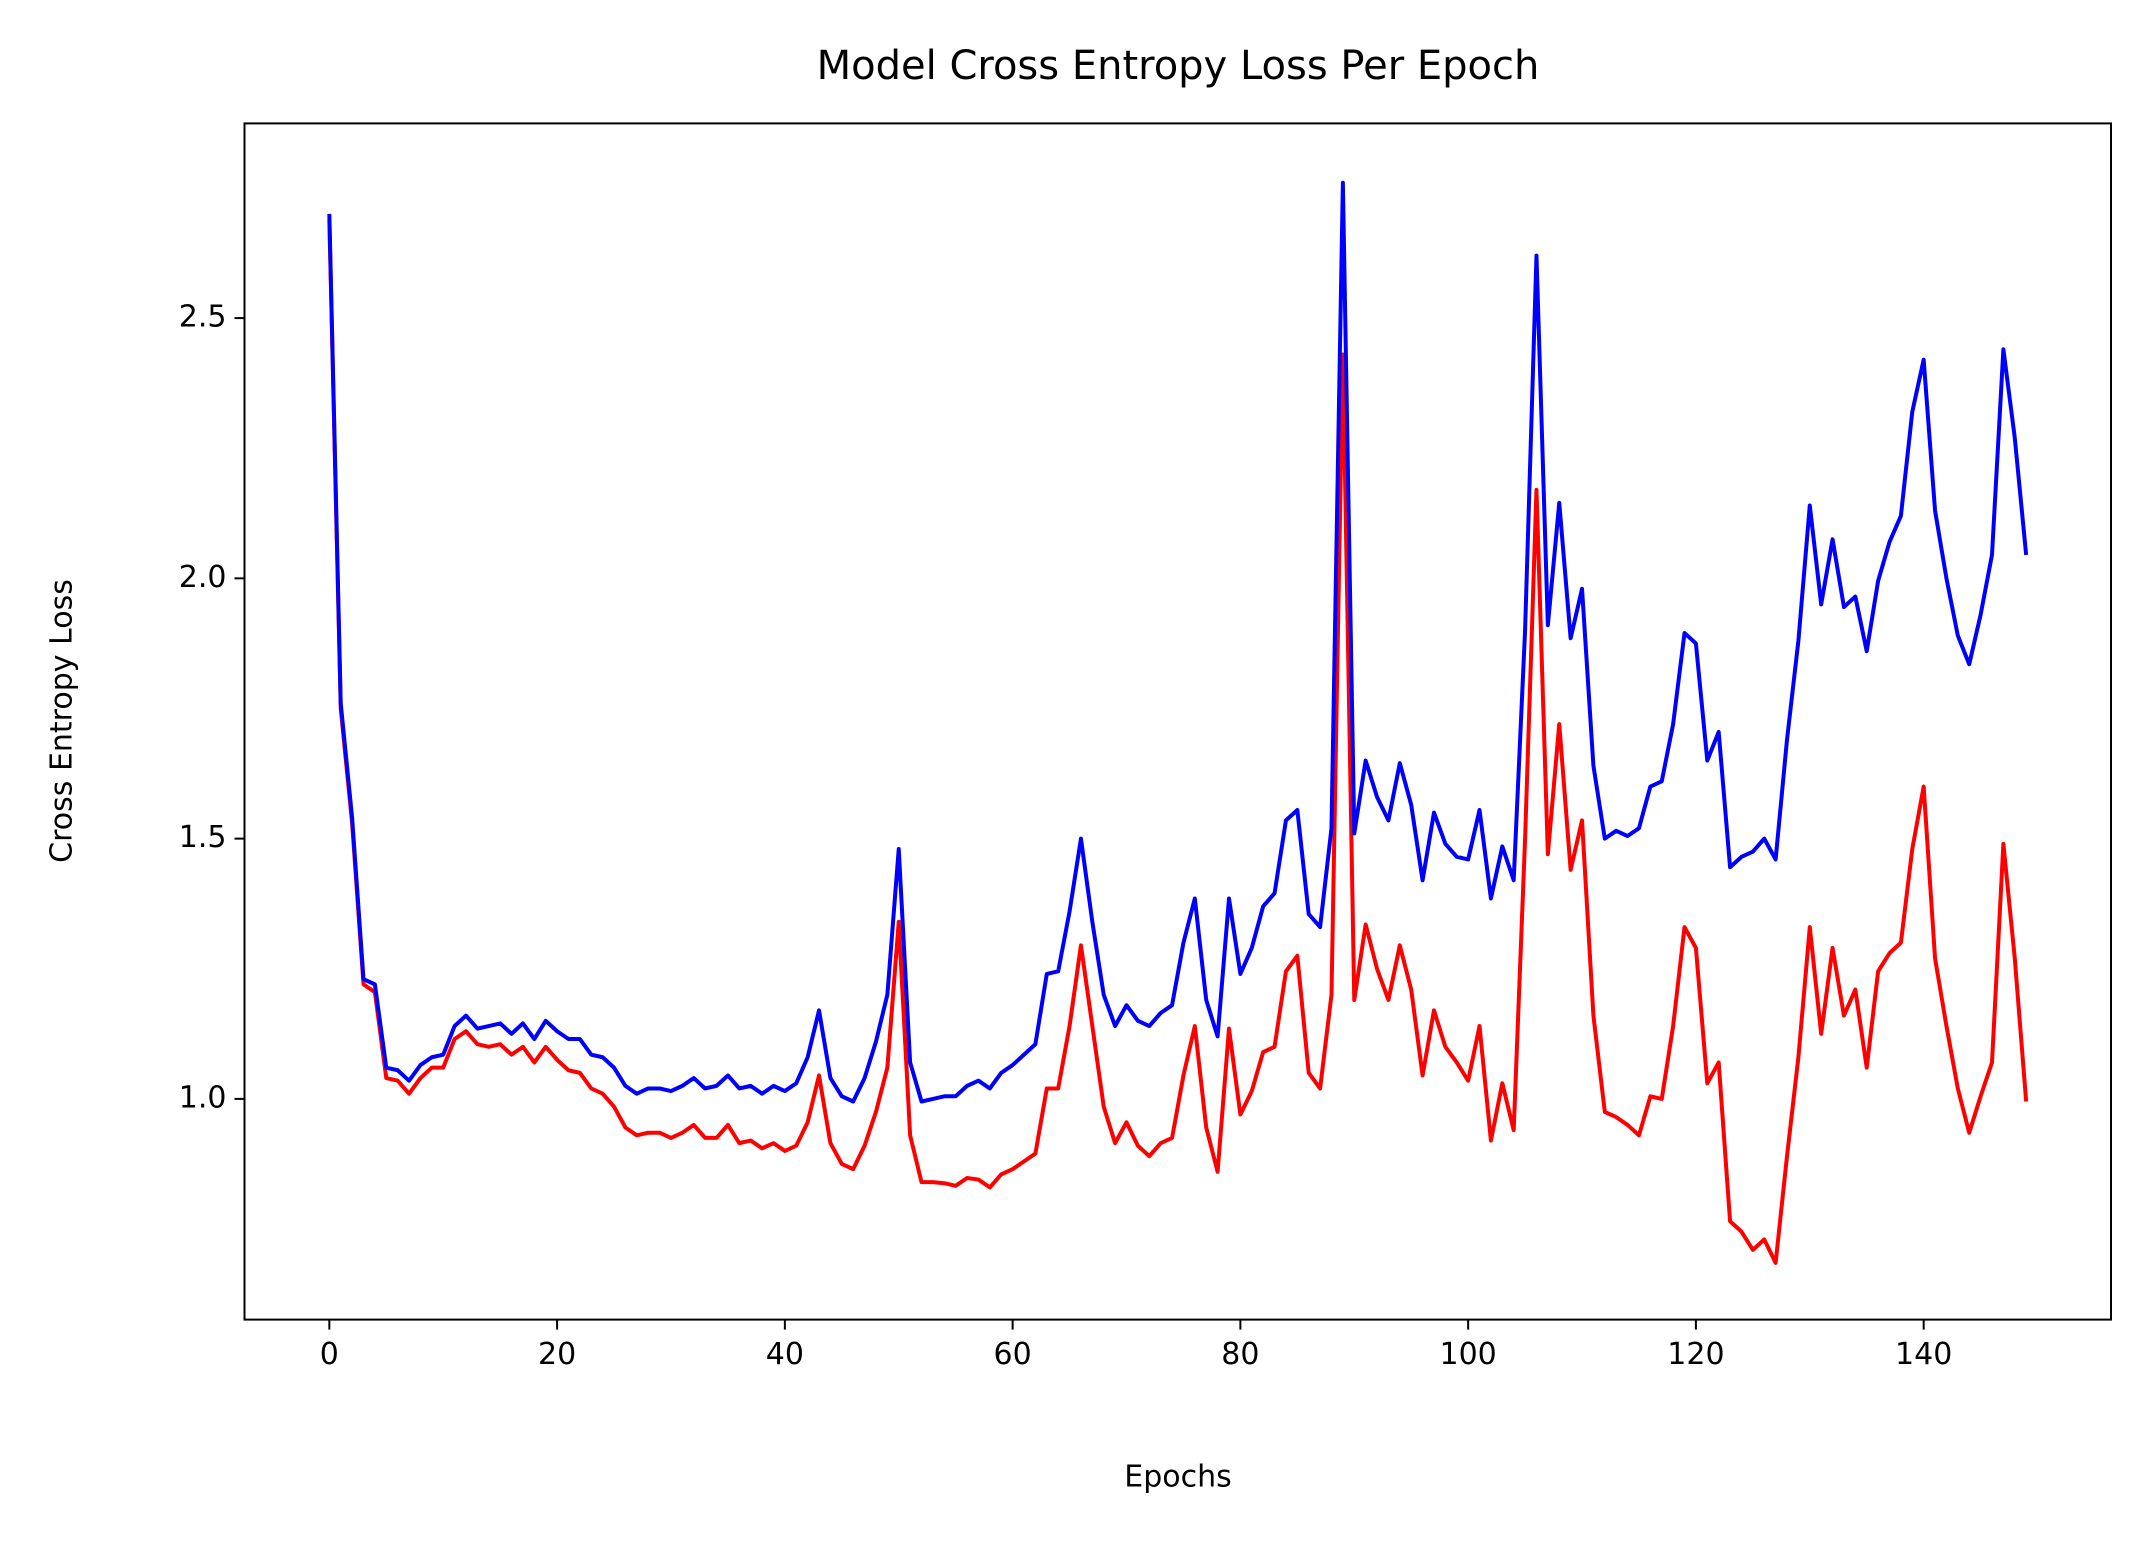  I want to click on y-tick-label: 1.5, so click(203, 837).